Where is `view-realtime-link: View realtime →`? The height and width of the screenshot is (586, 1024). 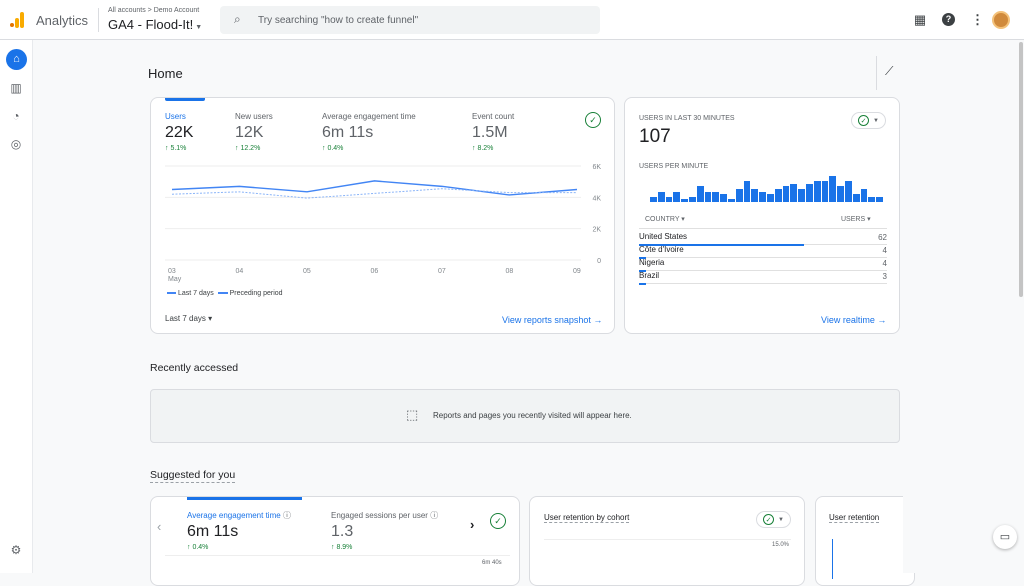
view-realtime-link: View realtime → is located at coordinates (853, 320).